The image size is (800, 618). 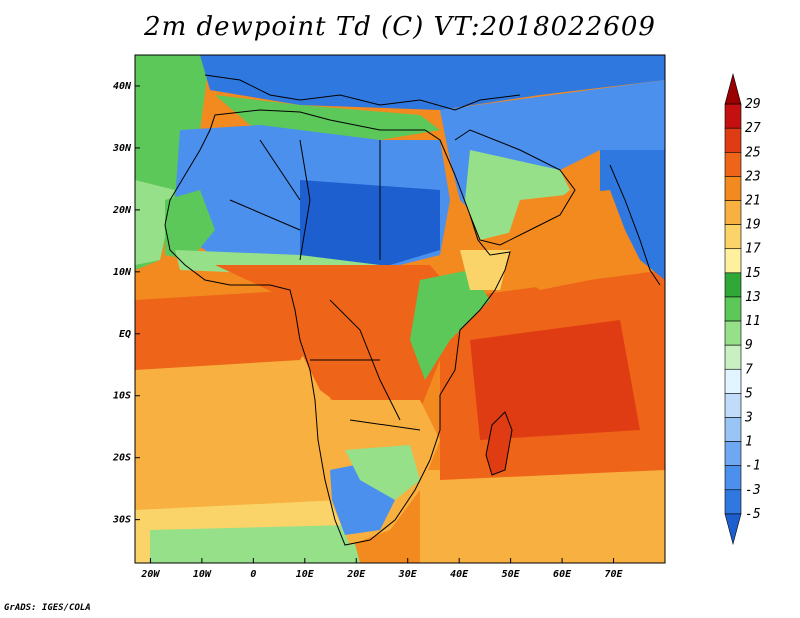 I want to click on colorbar-label: 29, so click(x=753, y=104).